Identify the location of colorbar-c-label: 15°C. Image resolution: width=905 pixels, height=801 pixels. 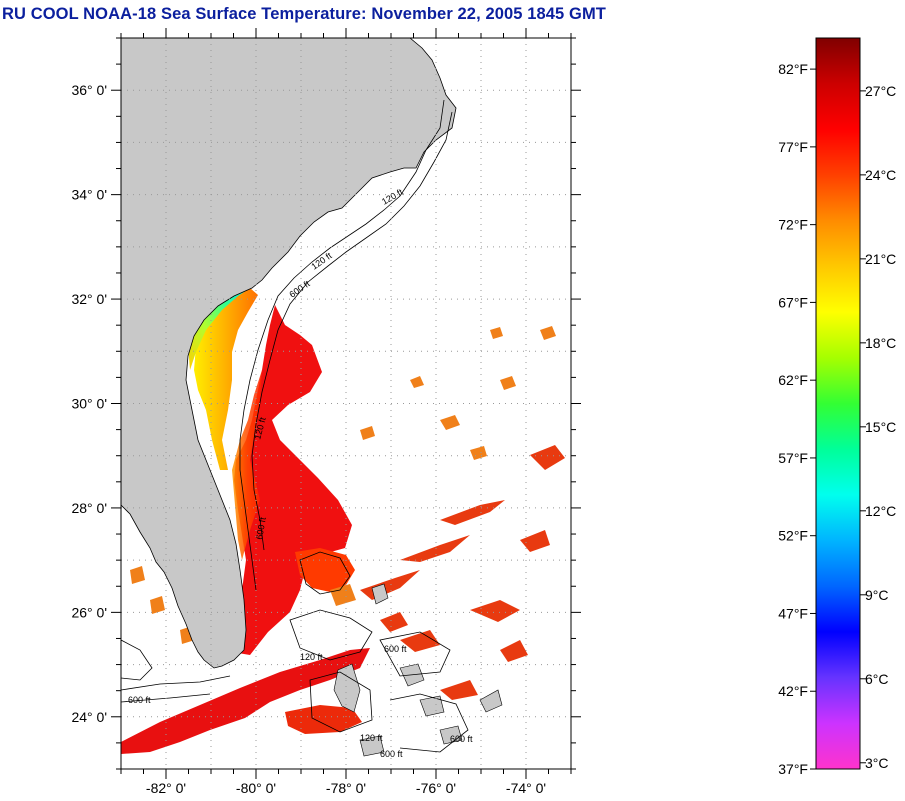
(880, 427).